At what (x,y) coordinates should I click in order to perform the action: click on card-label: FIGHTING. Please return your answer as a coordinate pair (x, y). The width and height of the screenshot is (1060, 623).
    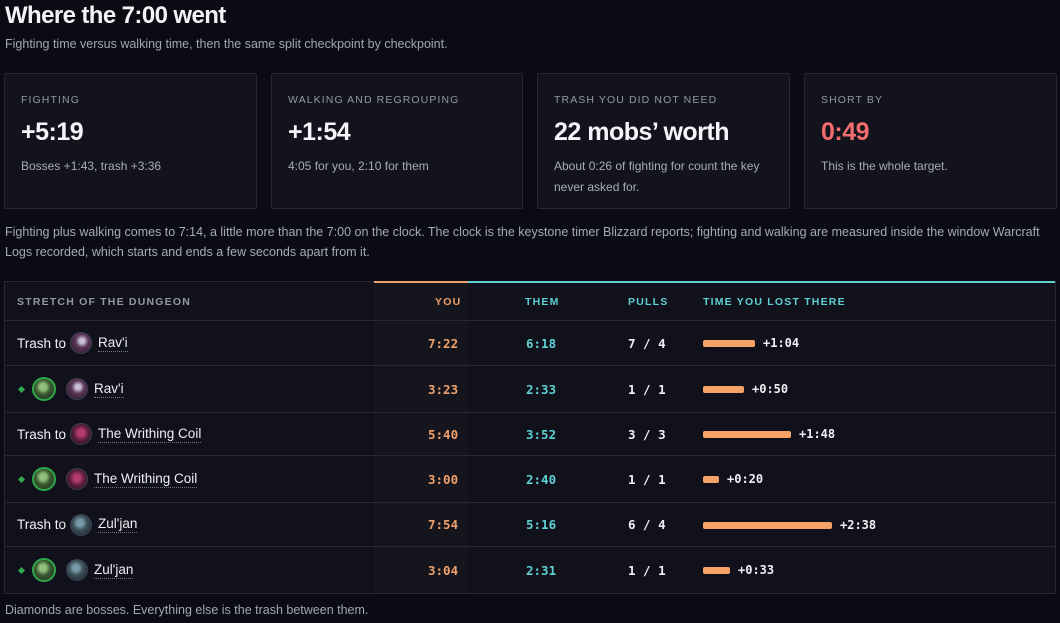
    Looking at the image, I should click on (50, 100).